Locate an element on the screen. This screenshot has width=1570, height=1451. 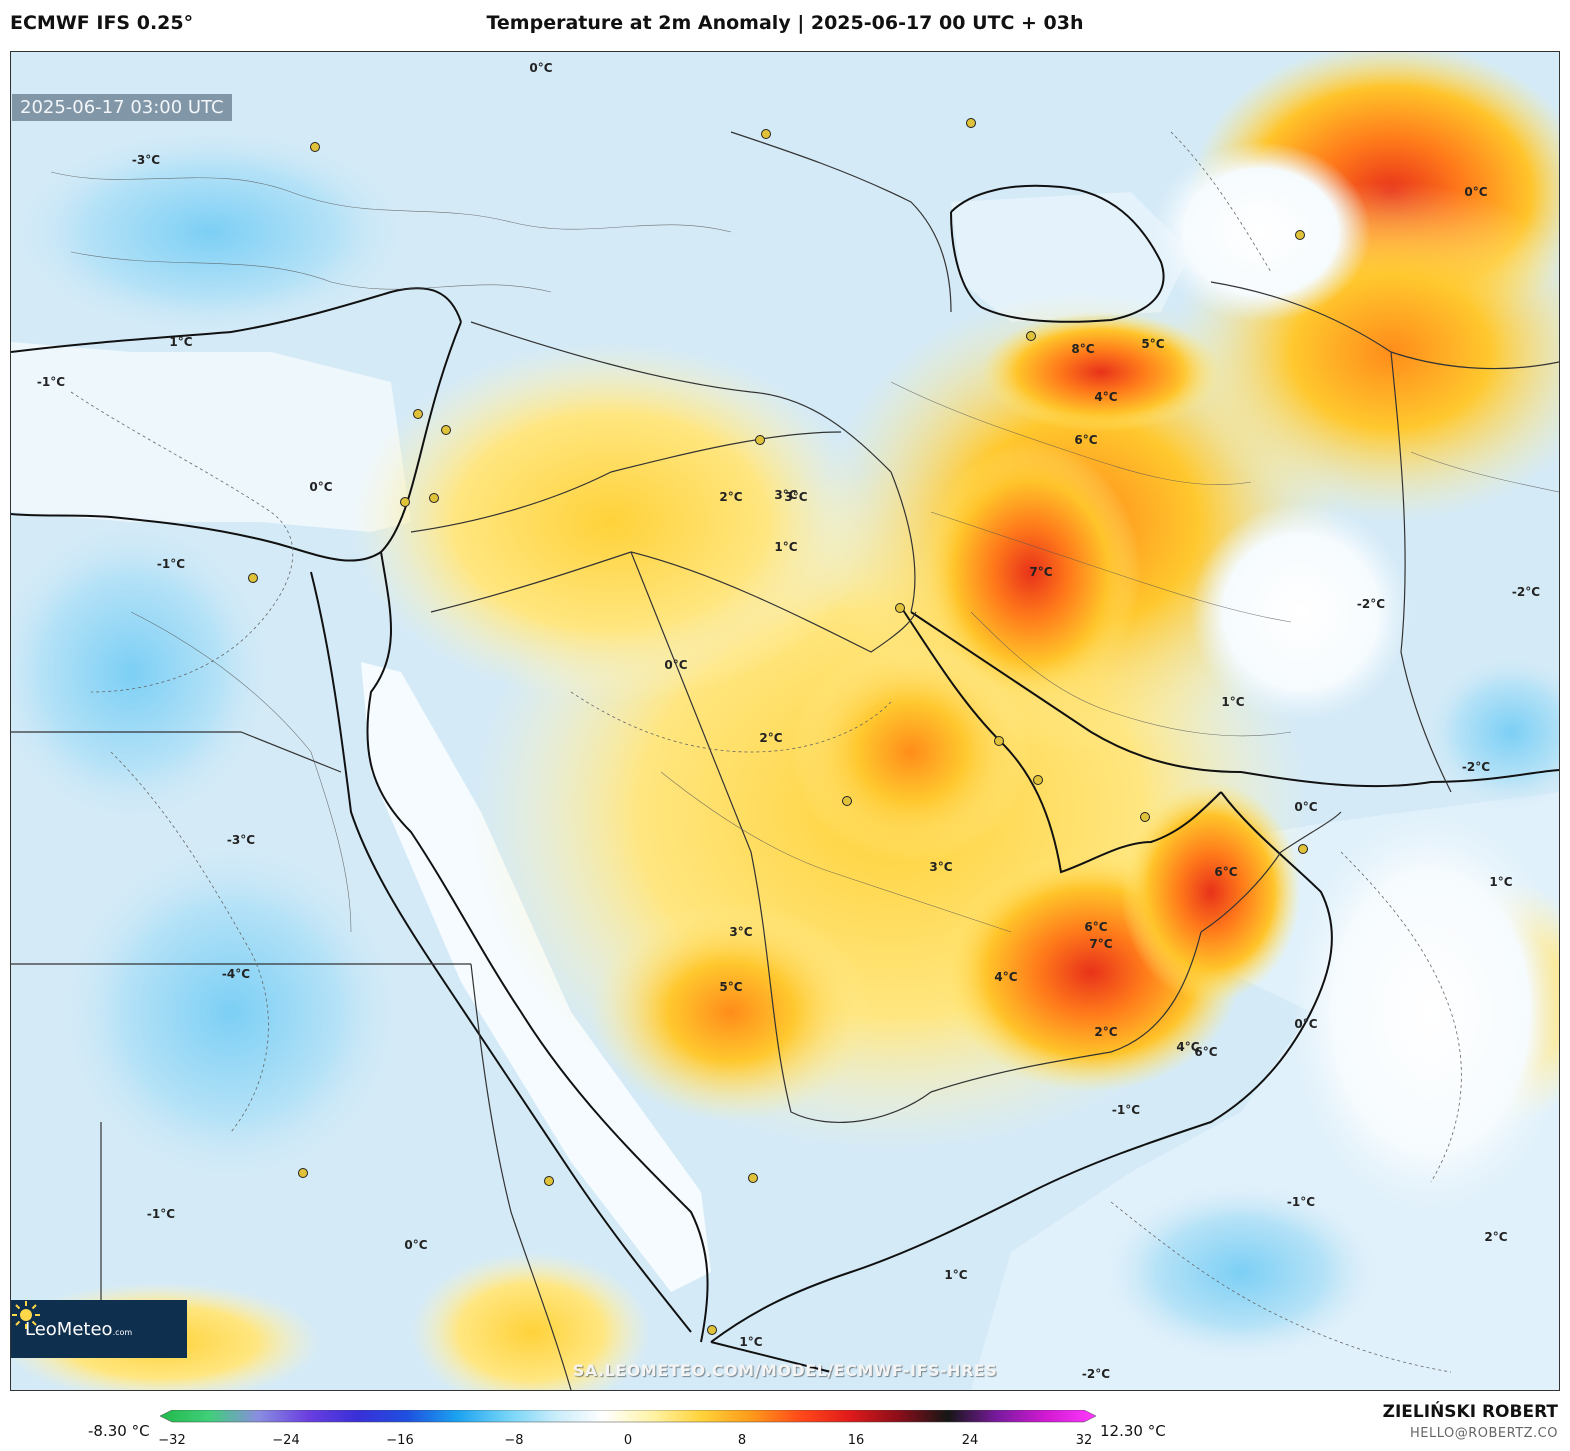
colorbar is located at coordinates (628, 1416).